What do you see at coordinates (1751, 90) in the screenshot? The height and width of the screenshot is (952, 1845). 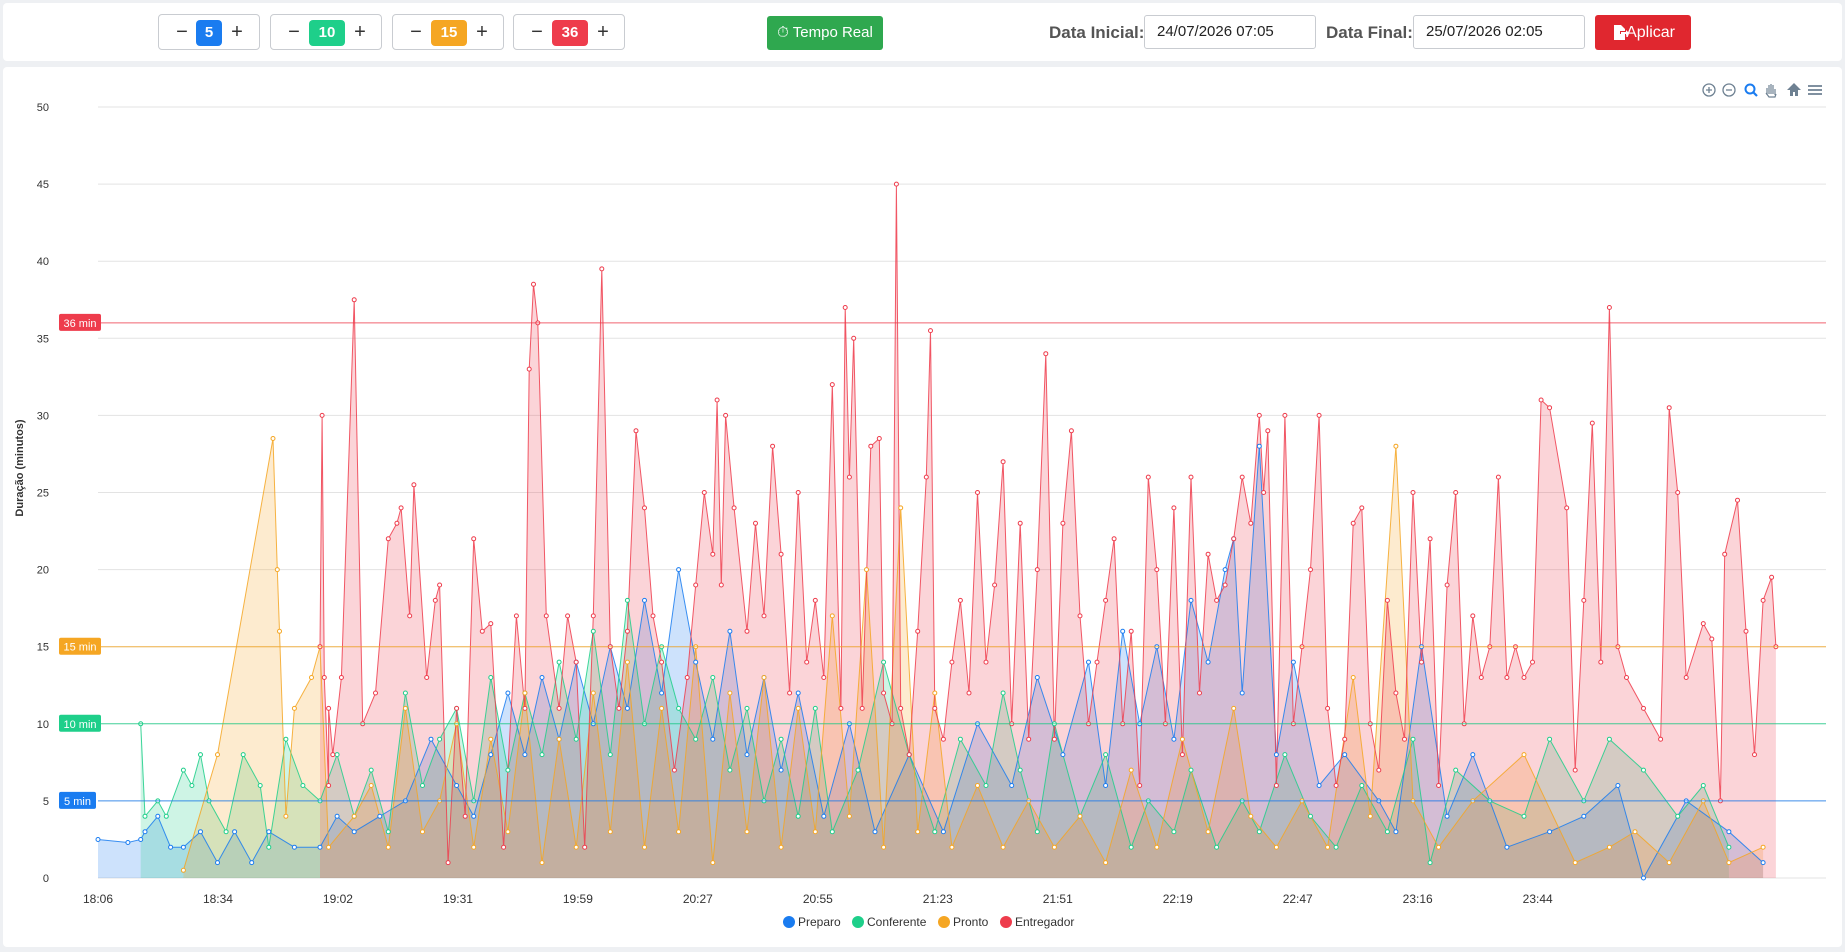 I see `selection-zoom-icon` at bounding box center [1751, 90].